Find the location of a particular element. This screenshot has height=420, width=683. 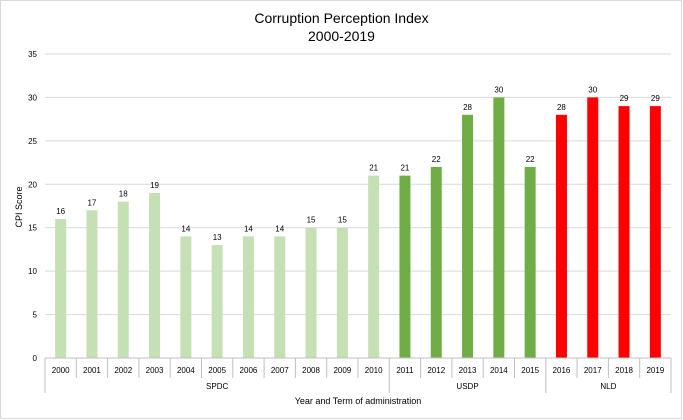

x-tick-label: 2003 is located at coordinates (155, 370).